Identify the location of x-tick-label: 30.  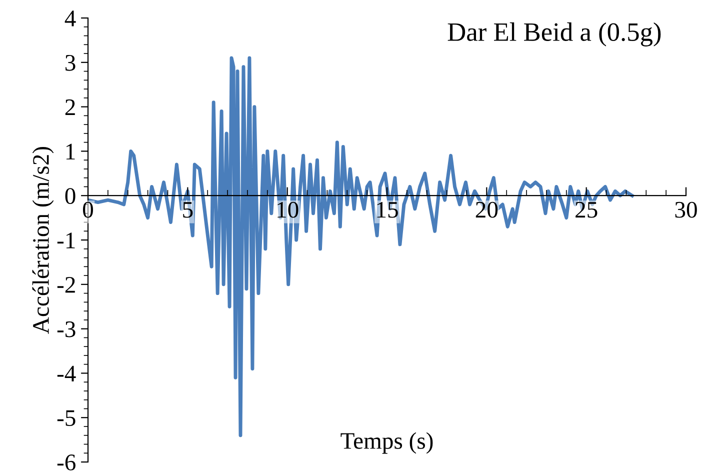
(686, 210).